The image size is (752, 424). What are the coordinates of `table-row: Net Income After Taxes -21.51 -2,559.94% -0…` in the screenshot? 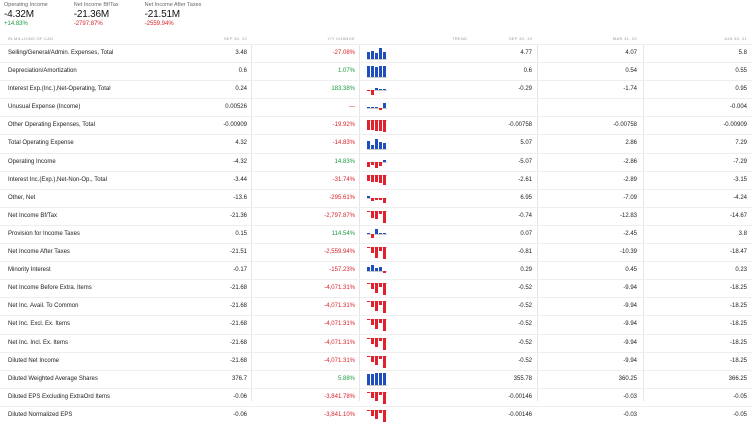 It's located at (376, 252).